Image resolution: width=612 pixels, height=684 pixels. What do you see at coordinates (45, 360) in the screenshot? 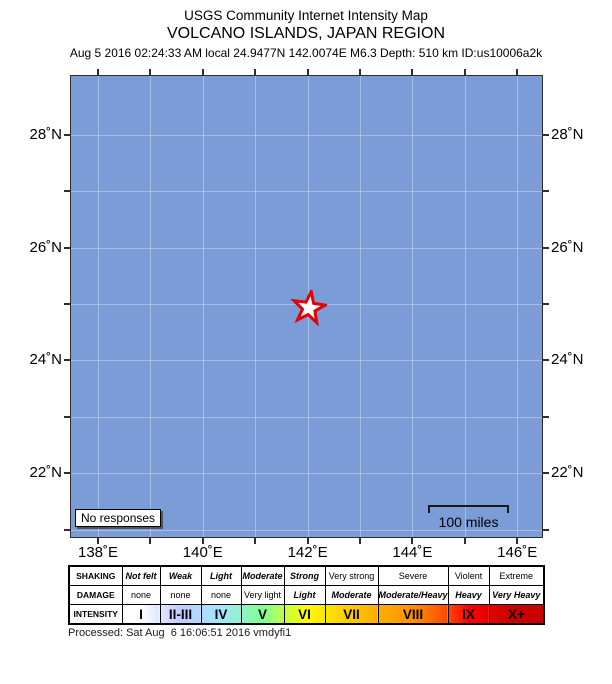
I see `latitude-label-left: 24˚N` at bounding box center [45, 360].